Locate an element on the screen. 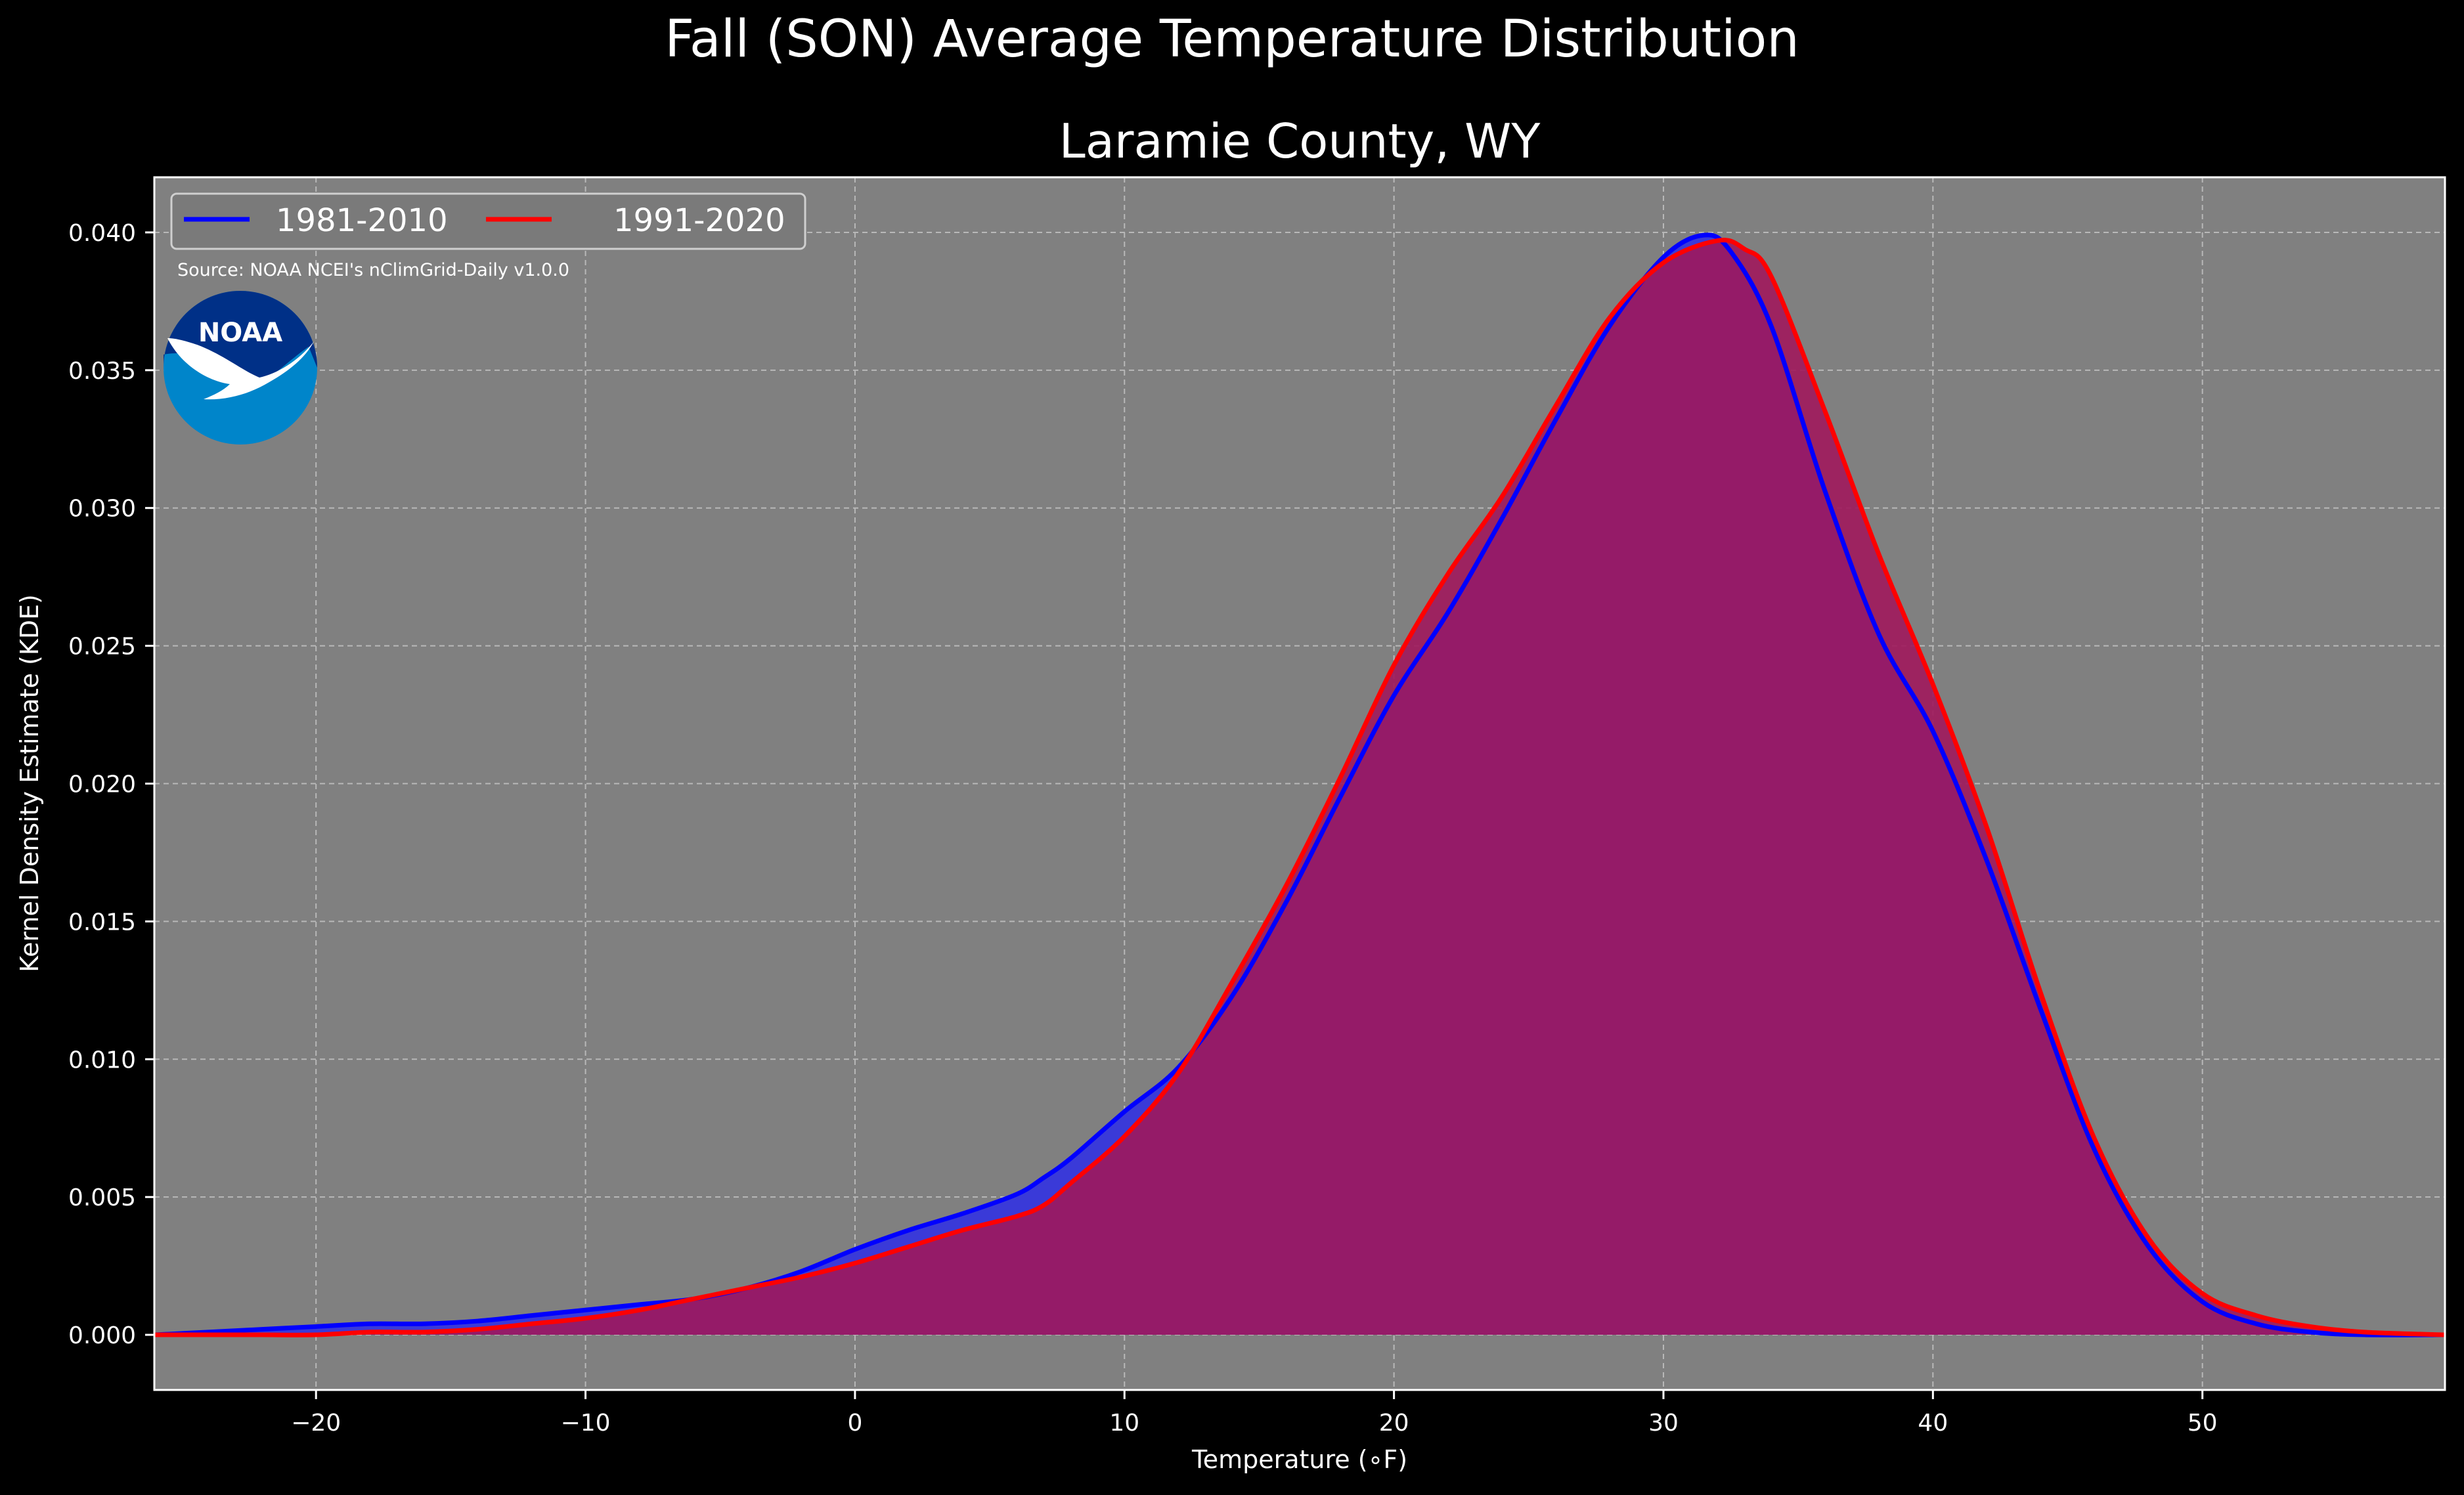 This screenshot has width=2464, height=1495. x-axis-ticks: −20 −10 0 10 20 30 40 50 is located at coordinates (1254, 1413).